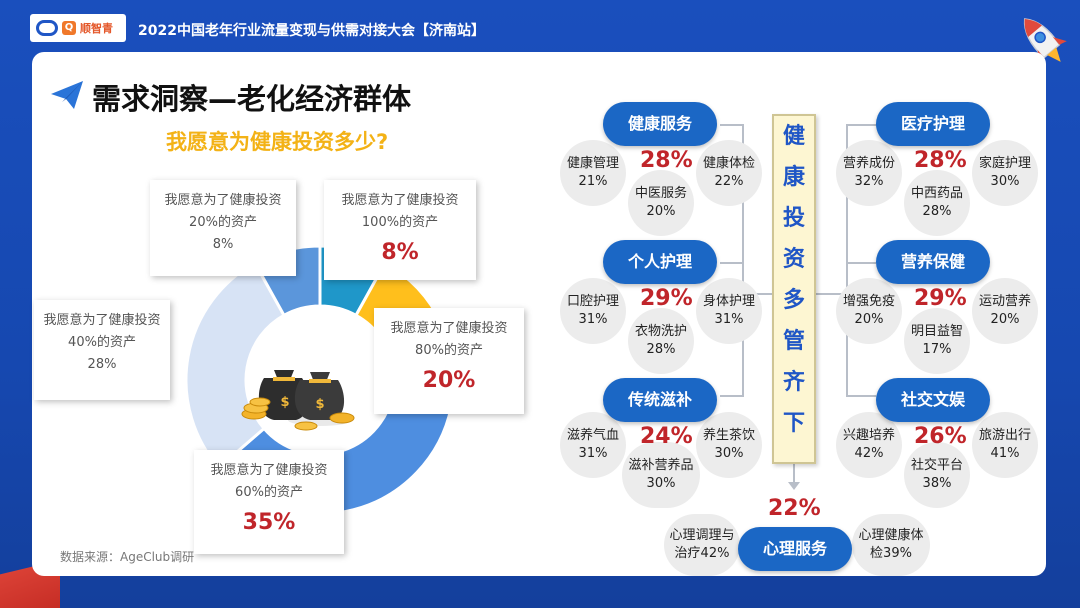 The width and height of the screenshot is (1080, 608). I want to click on item-oral-care: 口腔护理 31%, so click(593, 311).